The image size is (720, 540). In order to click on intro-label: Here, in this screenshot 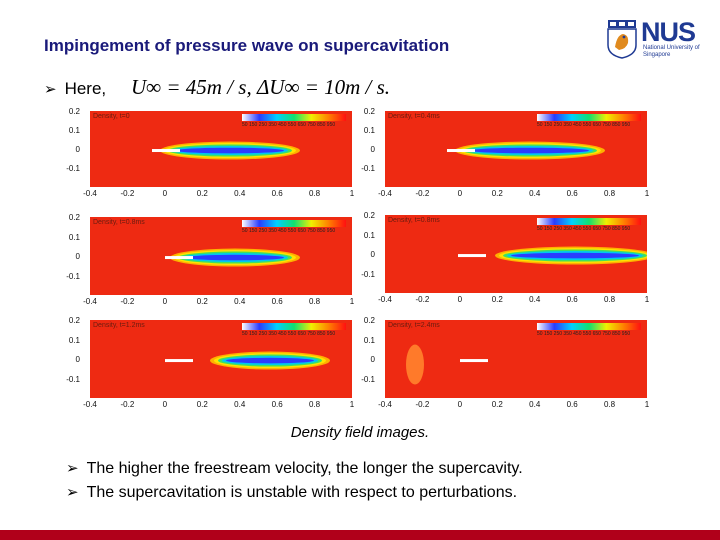, I will do `click(85, 88)`.